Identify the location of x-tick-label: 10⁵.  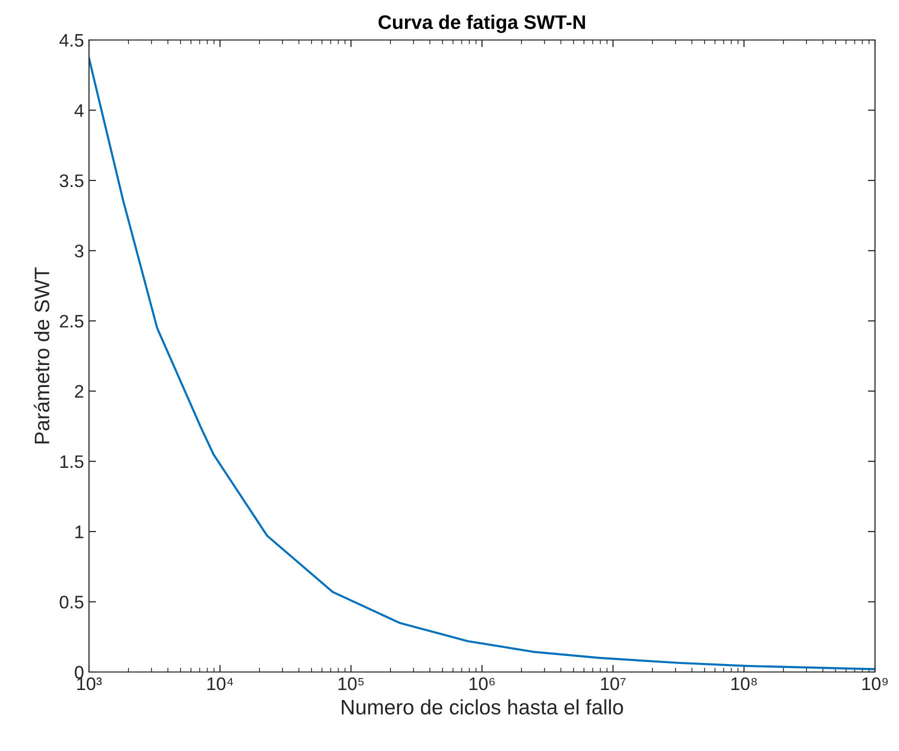
(351, 683).